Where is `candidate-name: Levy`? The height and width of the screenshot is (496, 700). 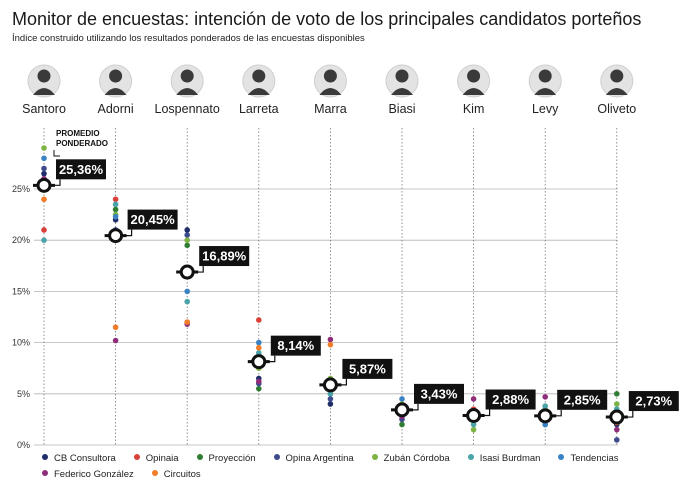
candidate-name: Levy is located at coordinates (545, 109).